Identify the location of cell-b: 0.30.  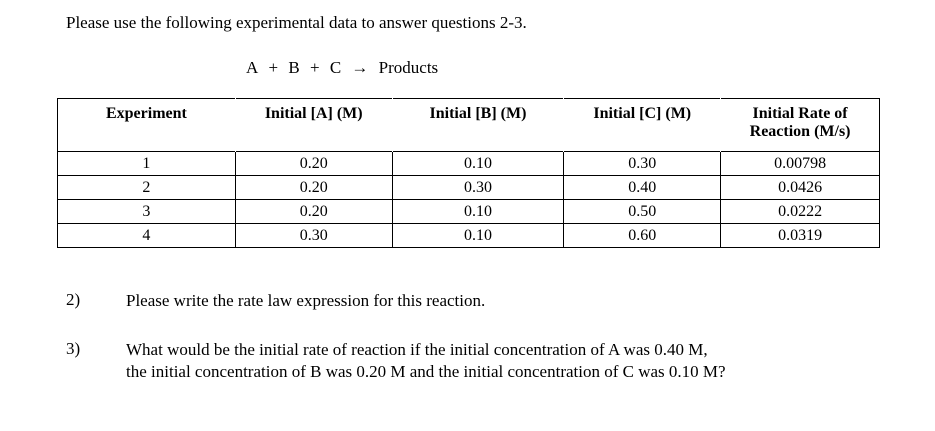
(478, 187).